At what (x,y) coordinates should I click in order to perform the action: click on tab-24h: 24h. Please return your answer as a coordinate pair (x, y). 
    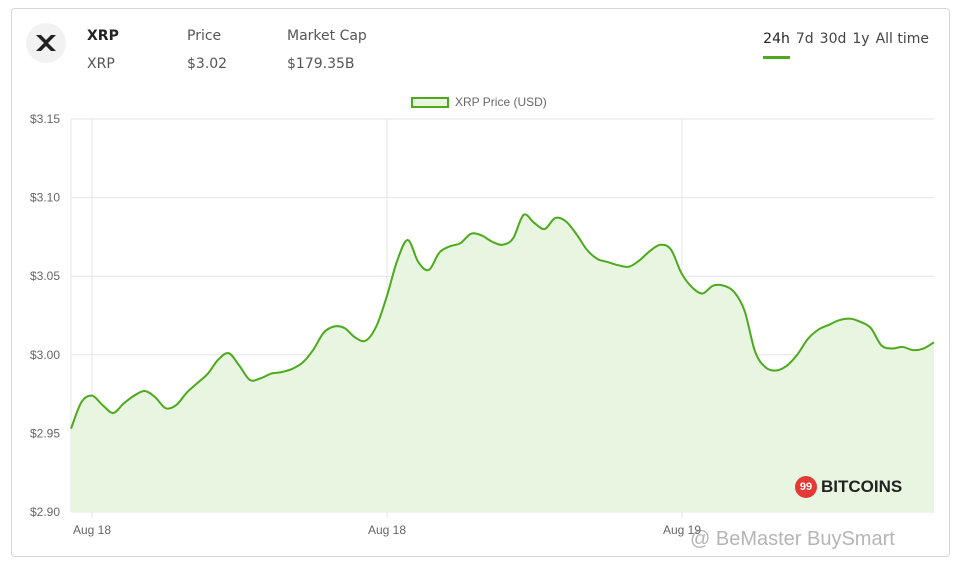
    Looking at the image, I should click on (776, 44).